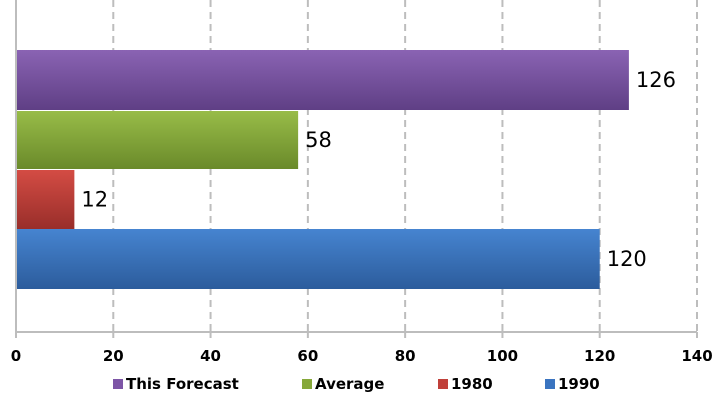  I want to click on x-tick-label-140: 140, so click(696, 356).